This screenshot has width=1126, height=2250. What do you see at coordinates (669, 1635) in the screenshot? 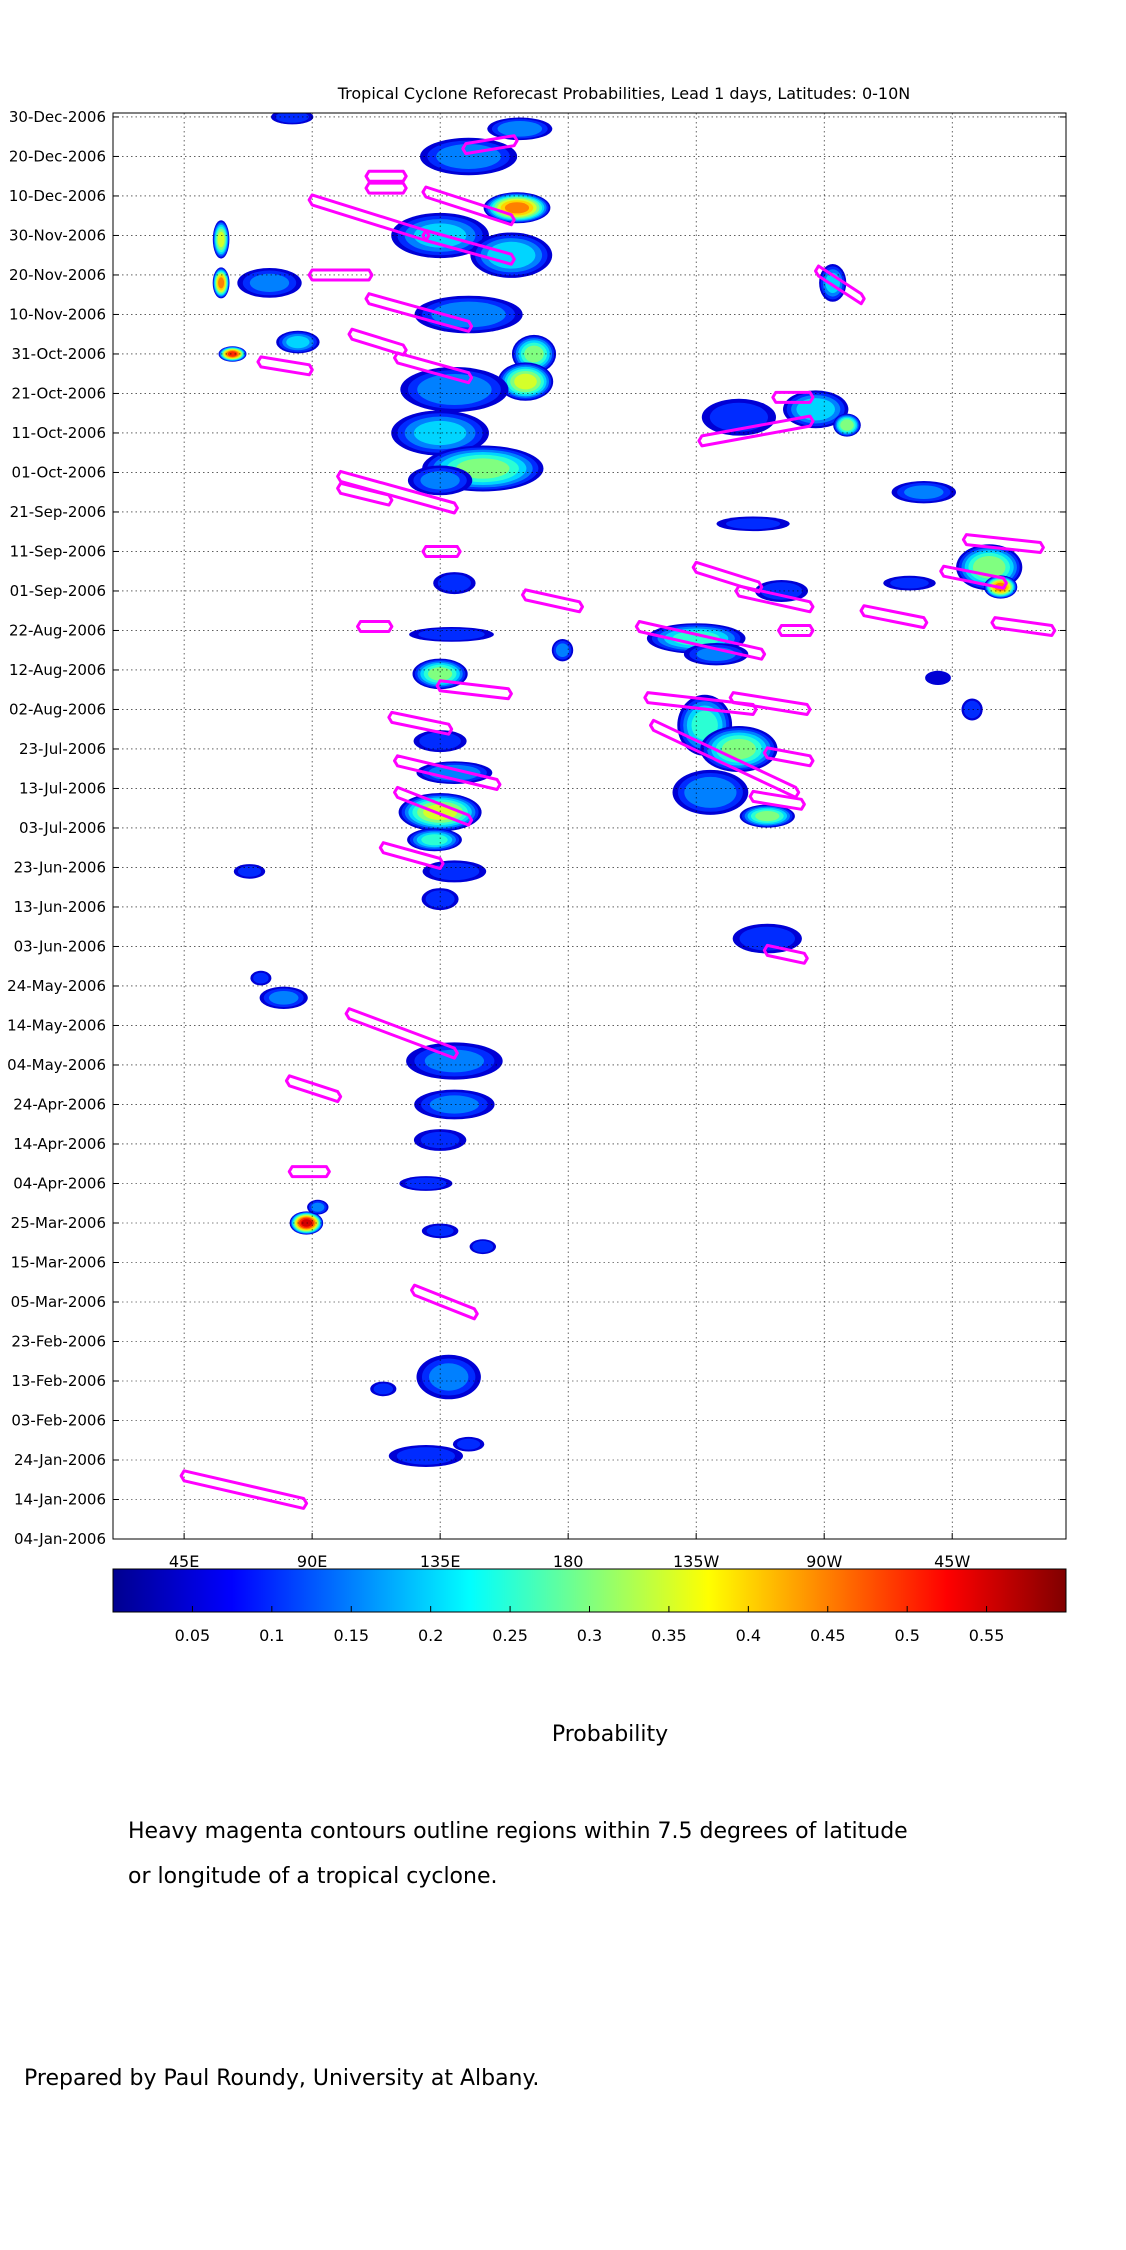
I see `colorbar-tick-label: 0.35` at bounding box center [669, 1635].